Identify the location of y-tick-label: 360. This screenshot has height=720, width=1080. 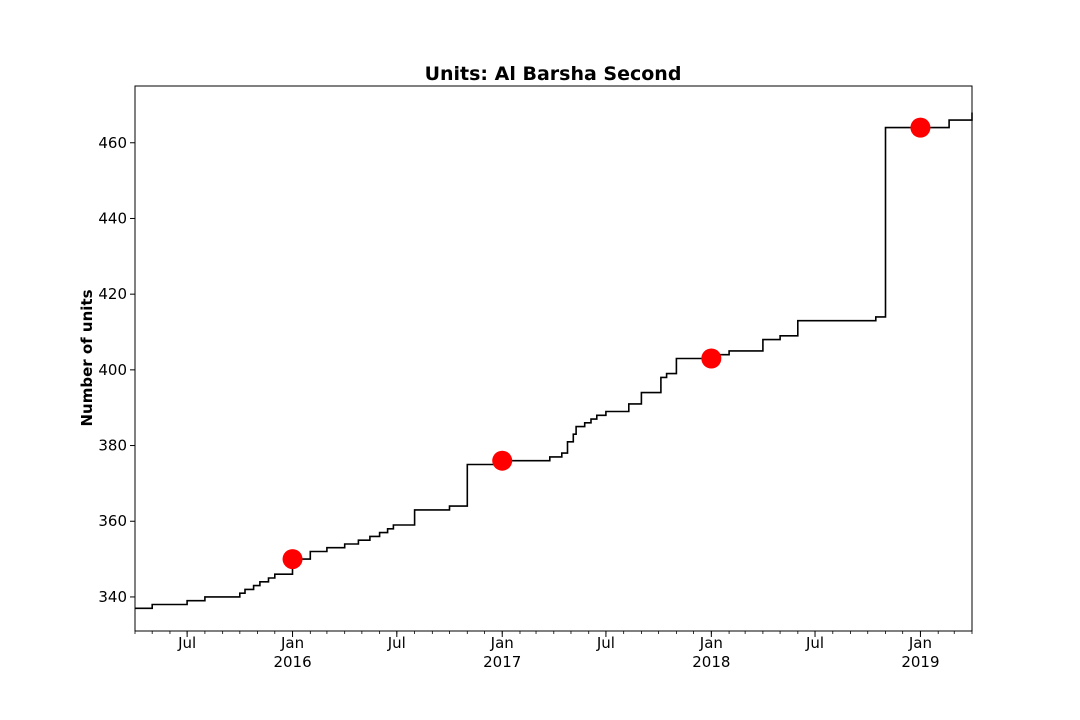
(112, 521).